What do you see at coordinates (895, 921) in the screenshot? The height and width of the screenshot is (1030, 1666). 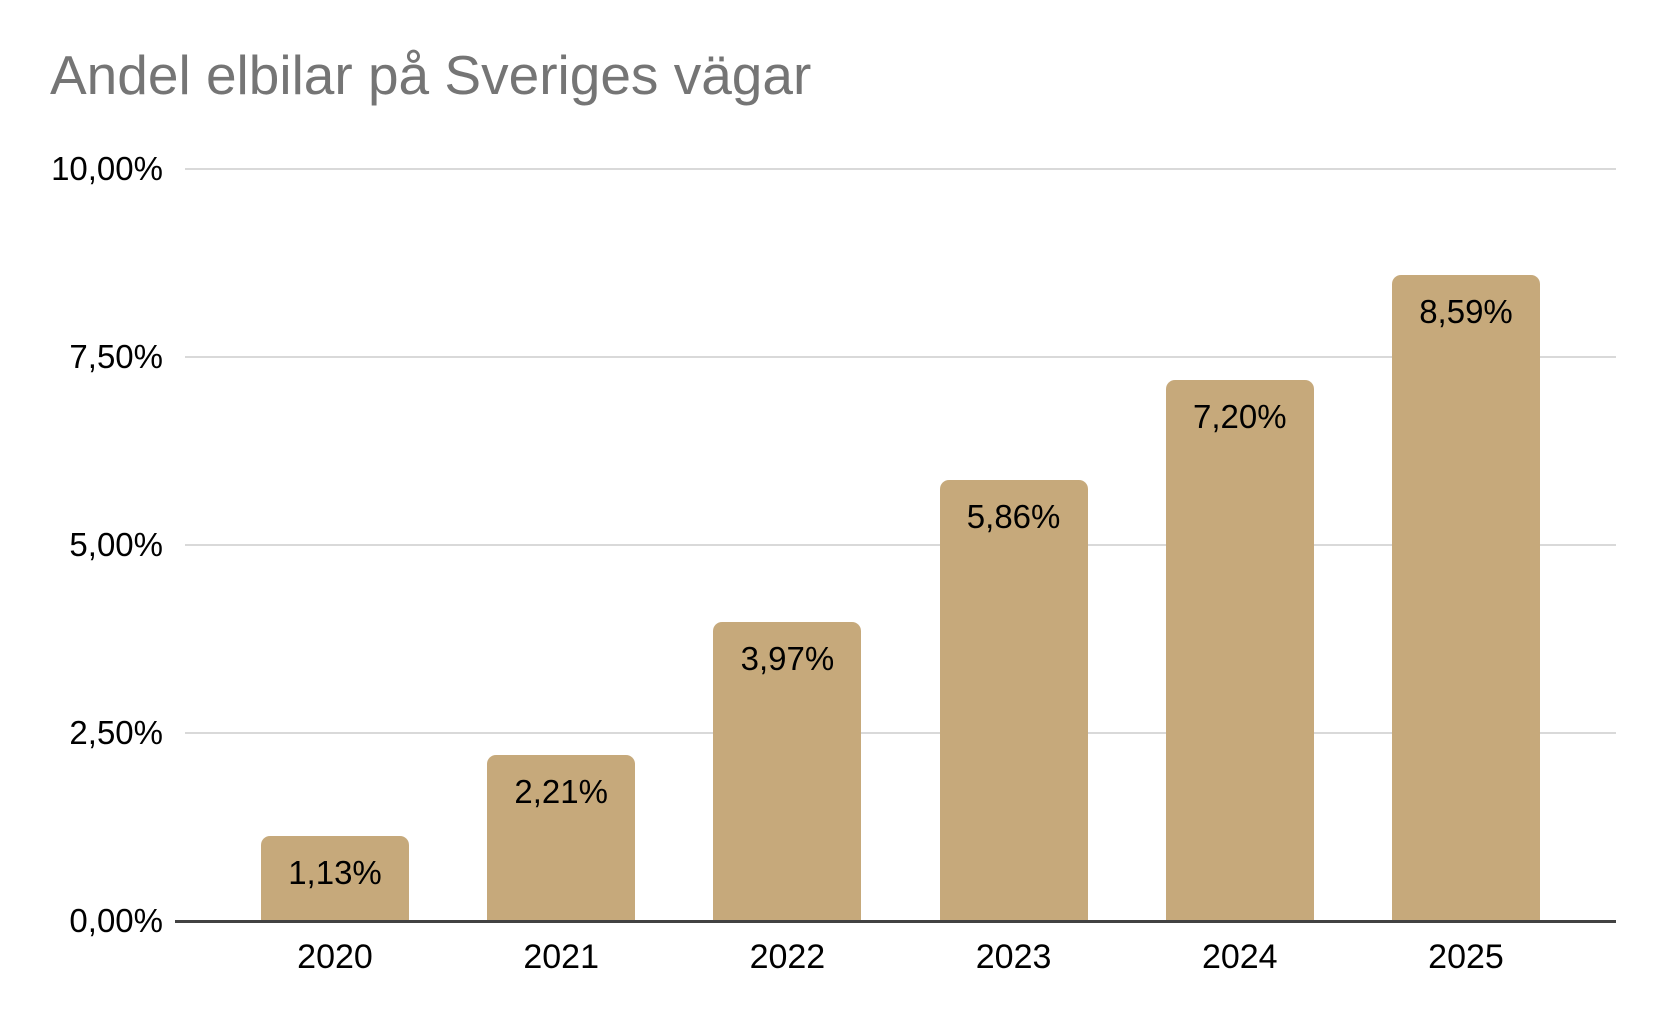 I see `x-axis-line` at bounding box center [895, 921].